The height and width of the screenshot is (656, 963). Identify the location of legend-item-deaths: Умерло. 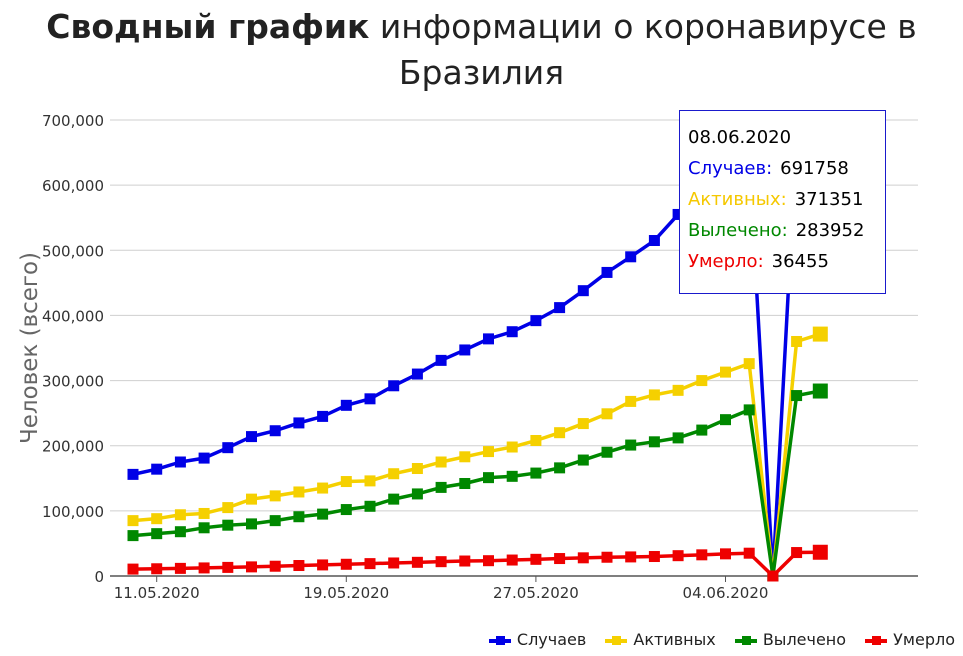
(910, 639).